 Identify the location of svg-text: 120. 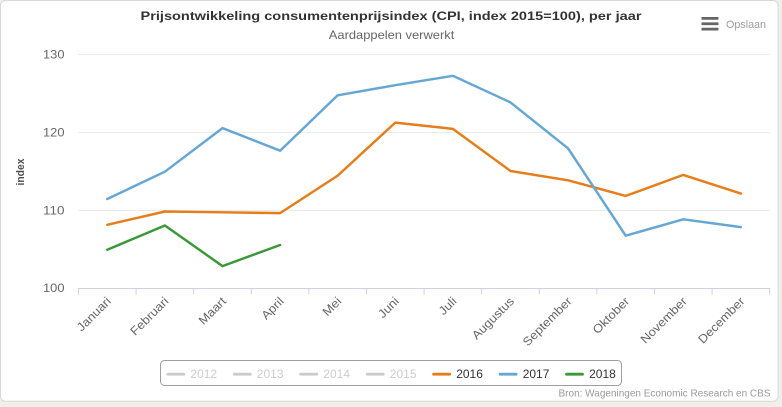
(54, 133).